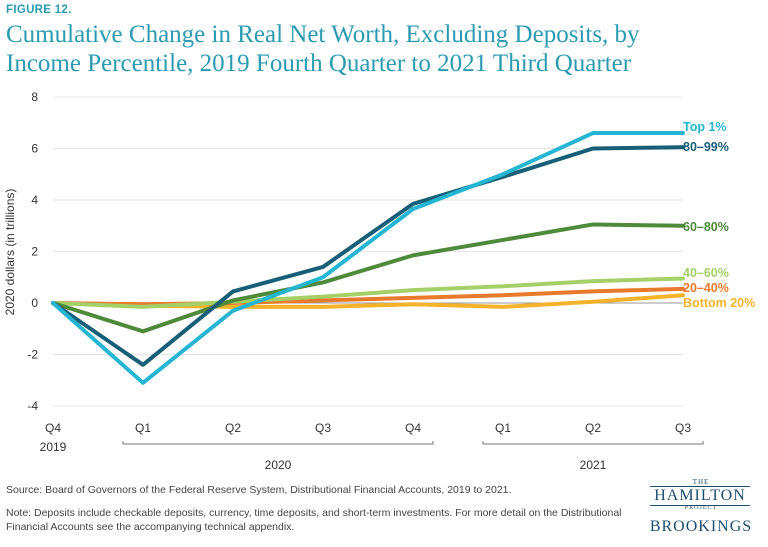 This screenshot has height=547, width=768. I want to click on y-axis-label: 2020 dollars (in trillions), so click(10, 252).